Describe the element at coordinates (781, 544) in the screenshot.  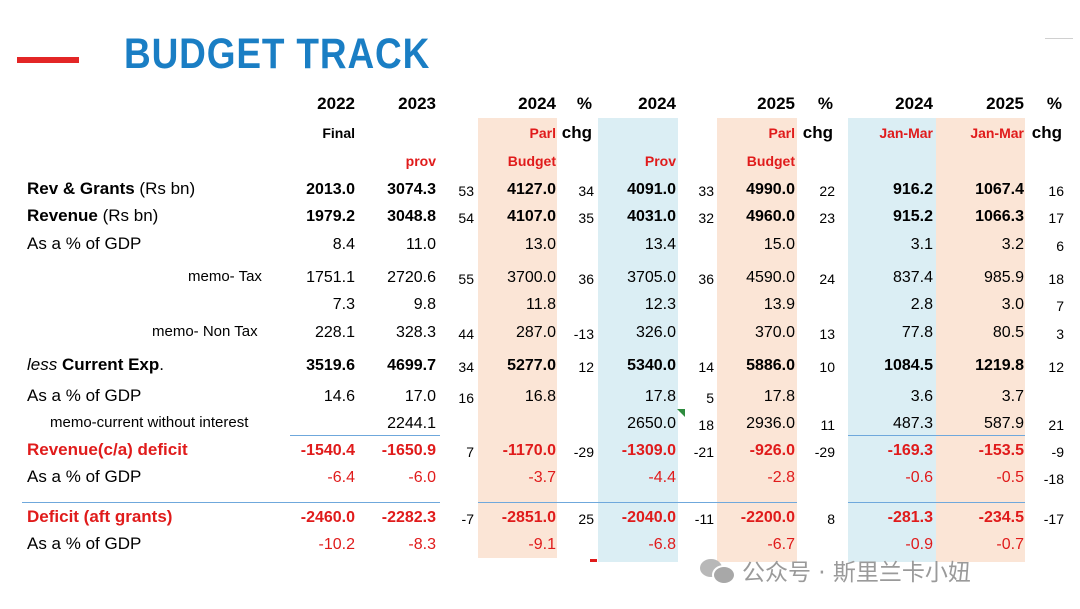
I see `value-cell: -6.7` at that location.